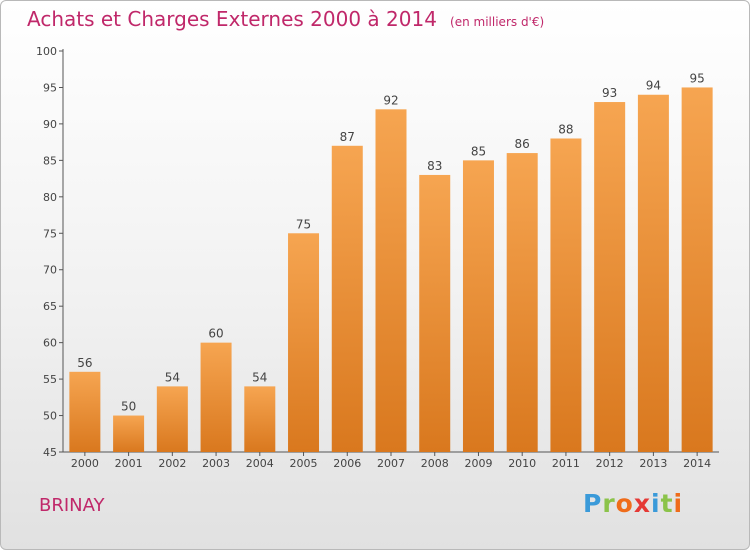 This screenshot has height=550, width=750. Describe the element at coordinates (653, 463) in the screenshot. I see `x-tick-label: 2013` at that location.